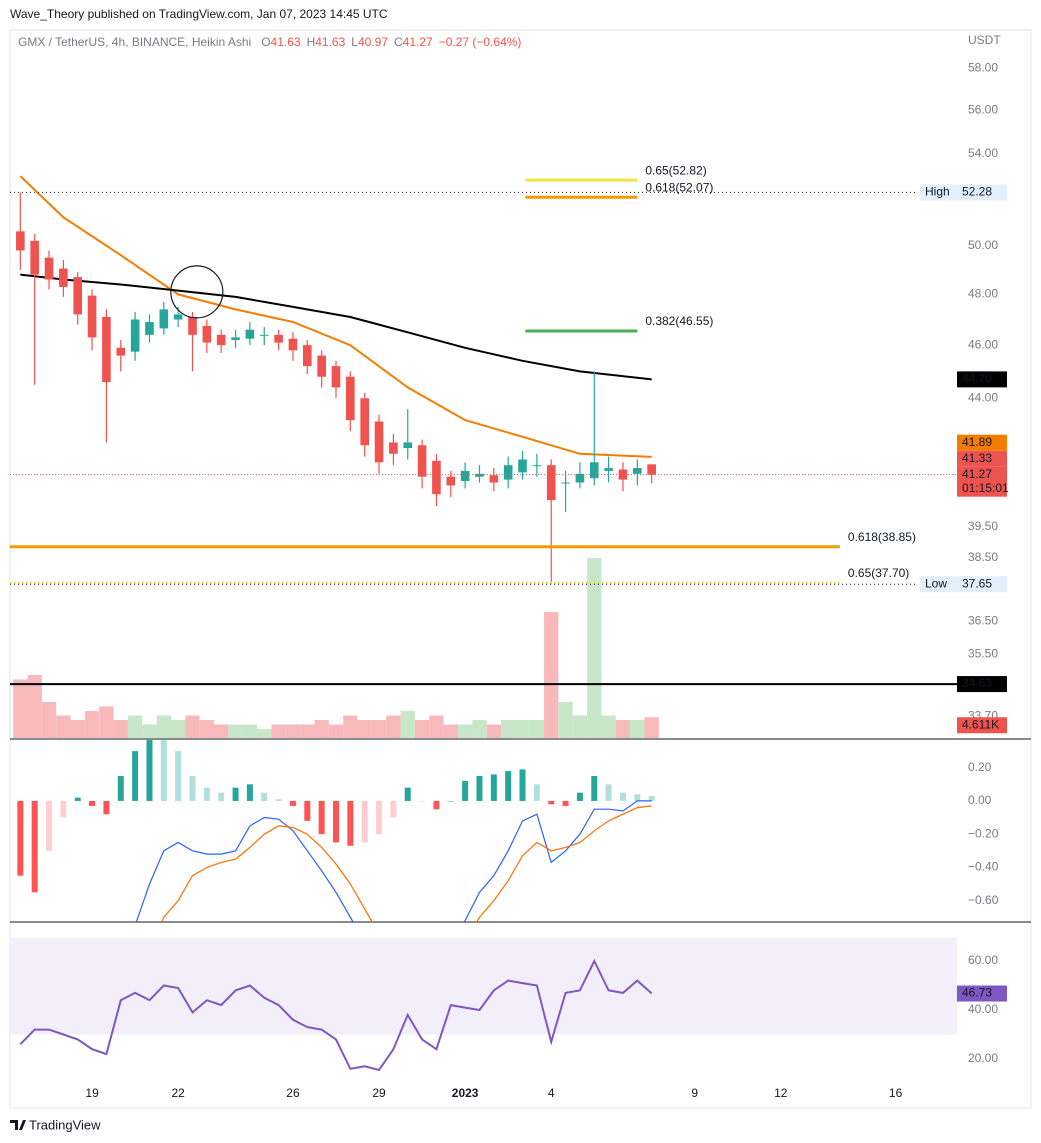 The width and height of the screenshot is (1041, 1143). Describe the element at coordinates (679, 187) in the screenshot. I see `fib-label: 0.618(52.07)` at that location.